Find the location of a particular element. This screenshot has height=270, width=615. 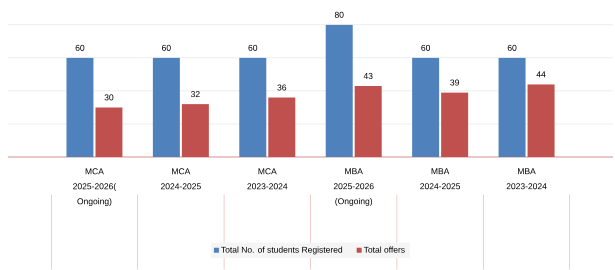

x-tick-label: MBA 2025-2026 (Ongoing) is located at coordinates (354, 187).